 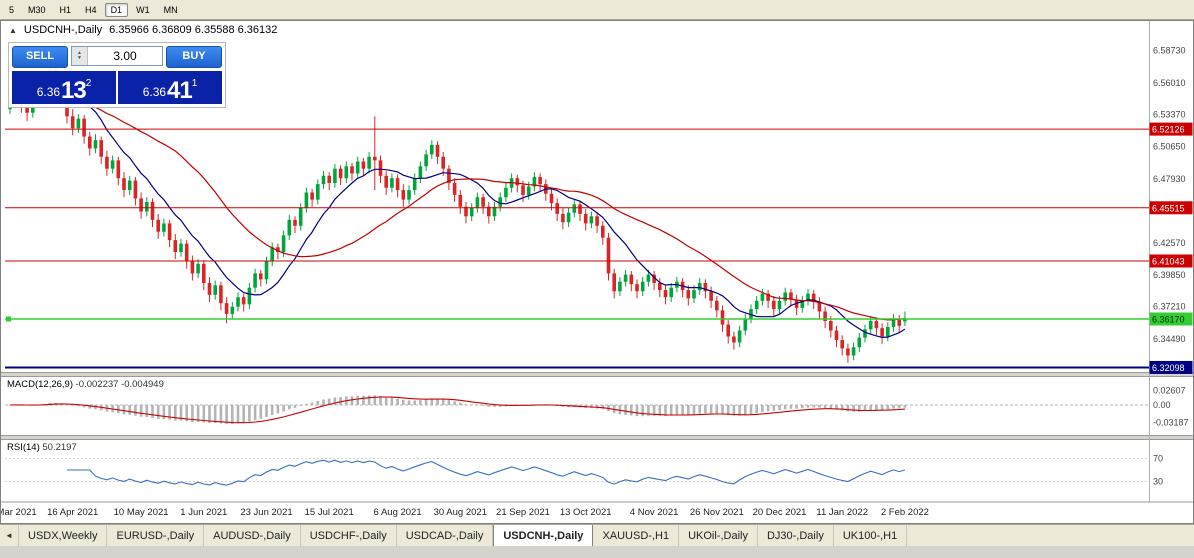 I want to click on svg-text: 6.41043, so click(x=1168, y=261).